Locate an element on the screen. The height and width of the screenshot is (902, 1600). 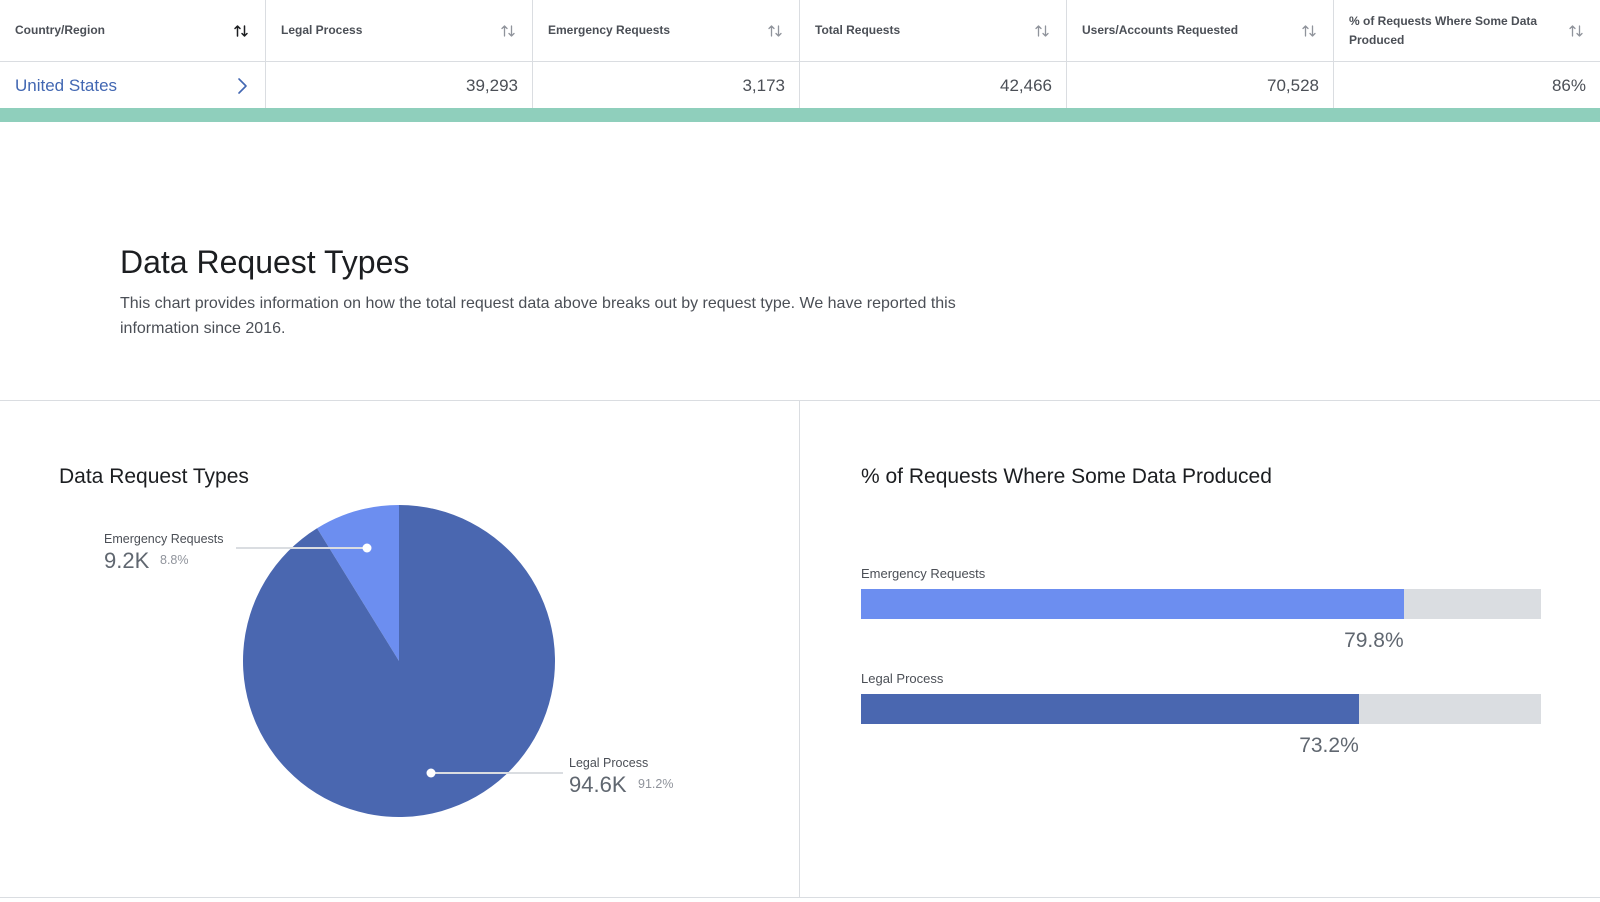
bottom-divider is located at coordinates (800, 897).